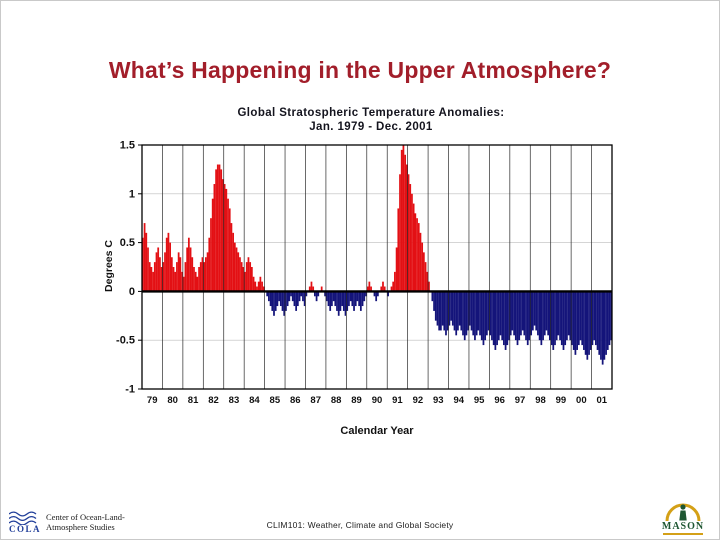 Image resolution: width=720 pixels, height=540 pixels. I want to click on chart-subtitle: Jan. 1979 - Dec. 2001, so click(371, 127).